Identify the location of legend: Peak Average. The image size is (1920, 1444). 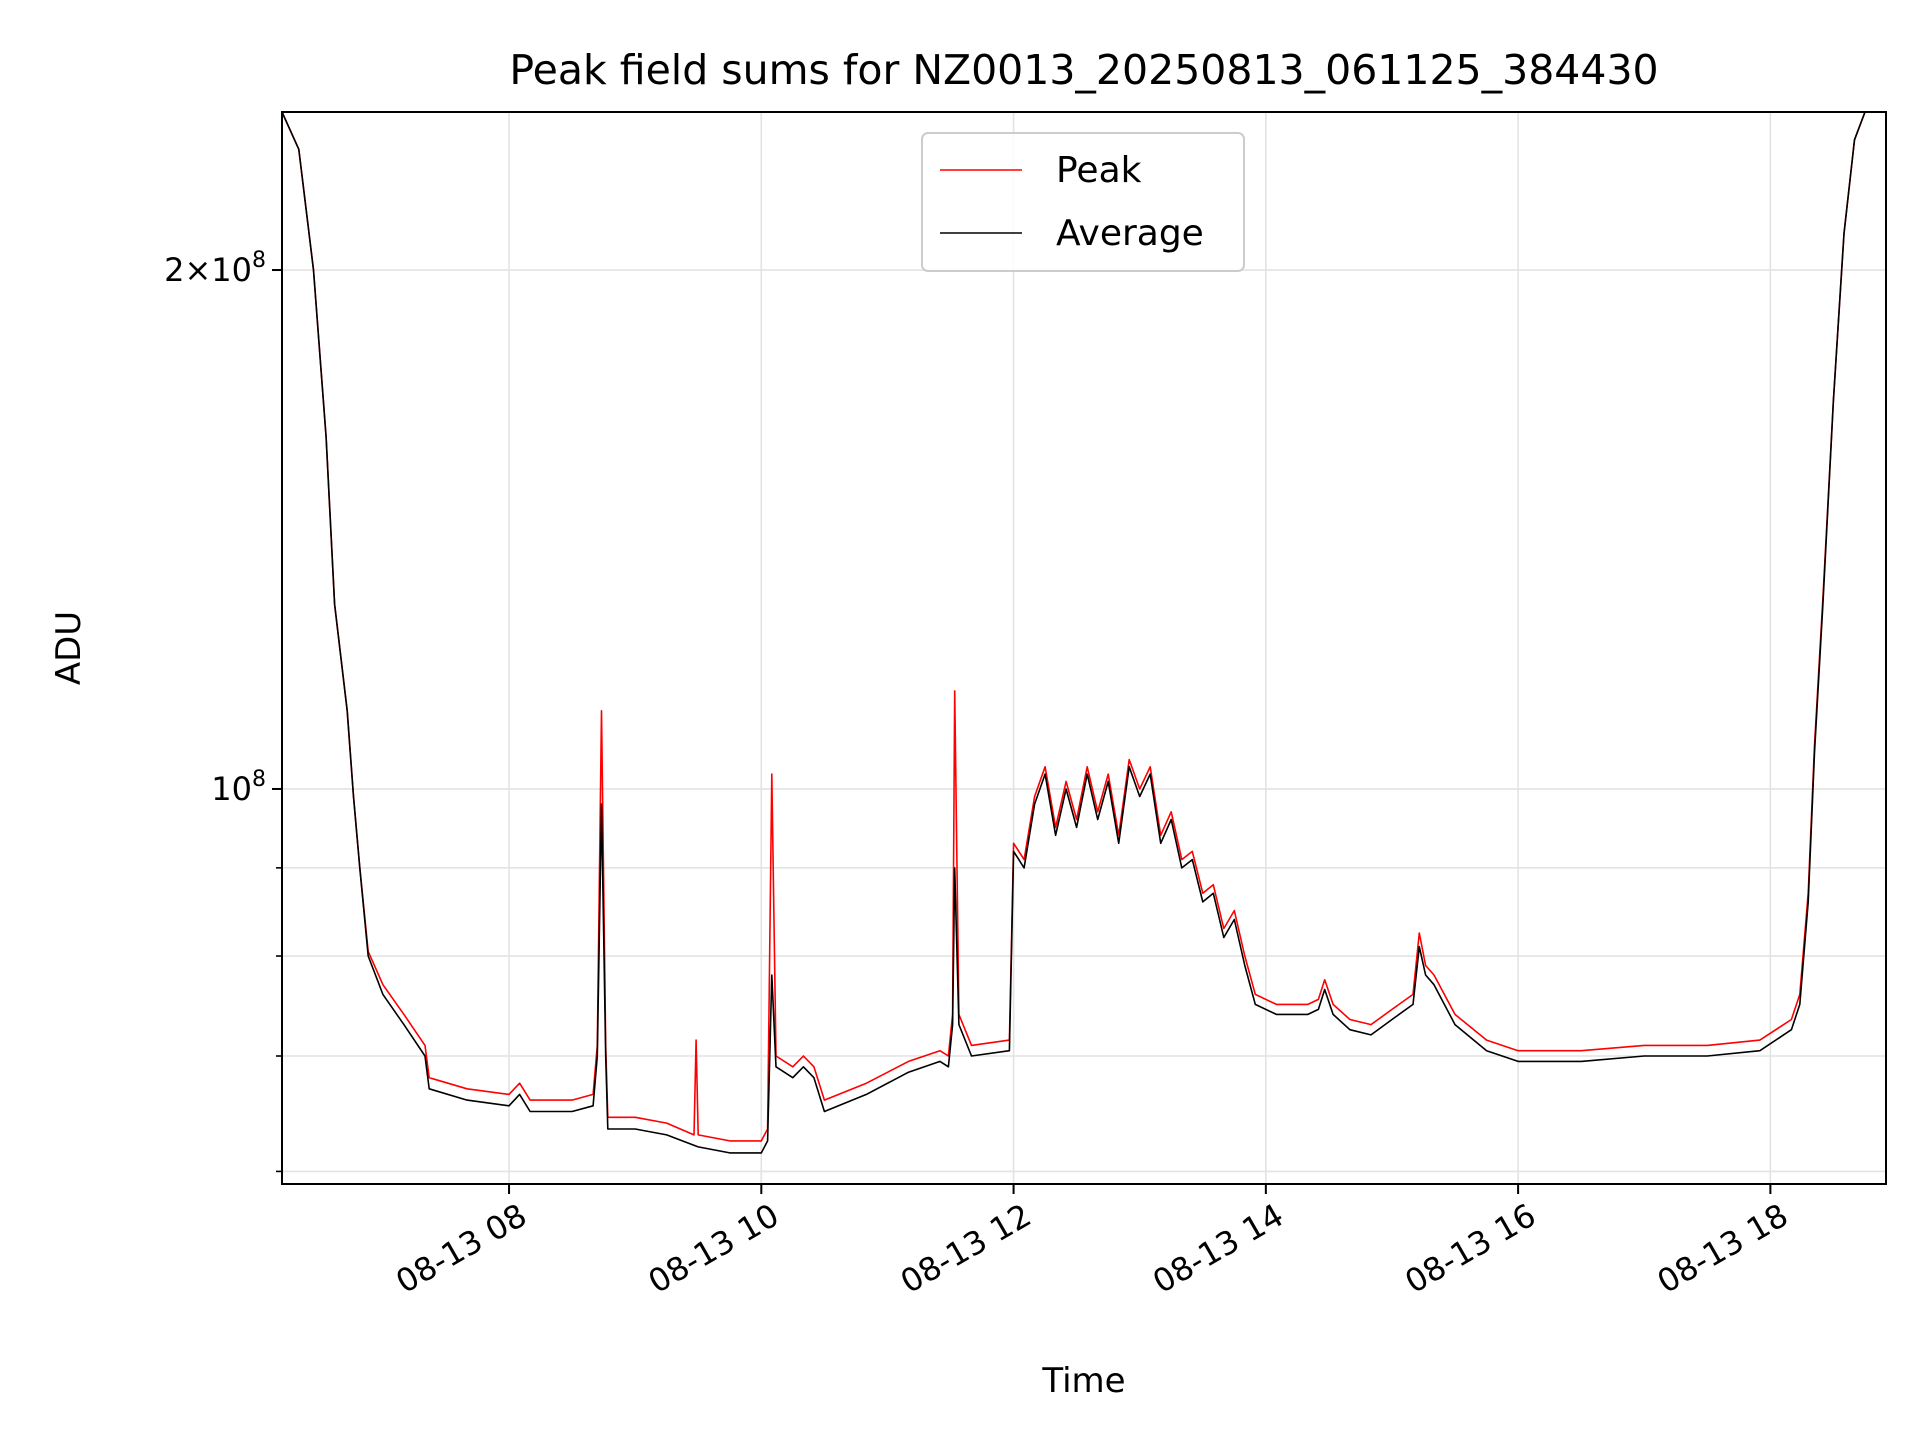
(1083, 202).